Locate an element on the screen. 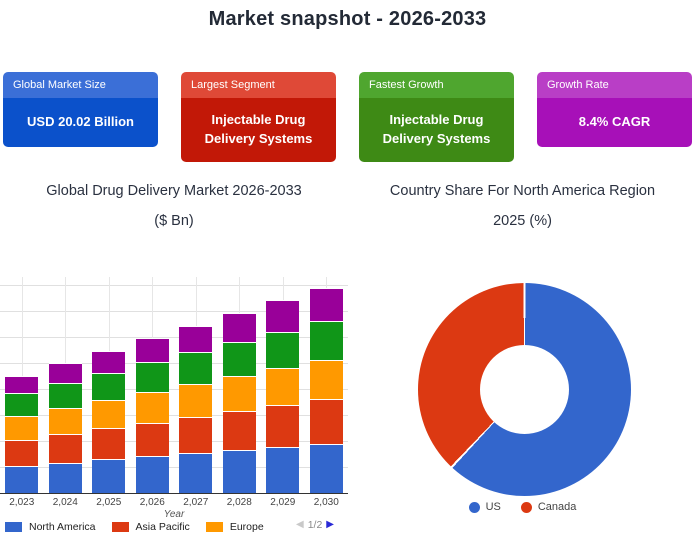 This screenshot has width=695, height=545. donut-legend-label: Canada is located at coordinates (557, 507).